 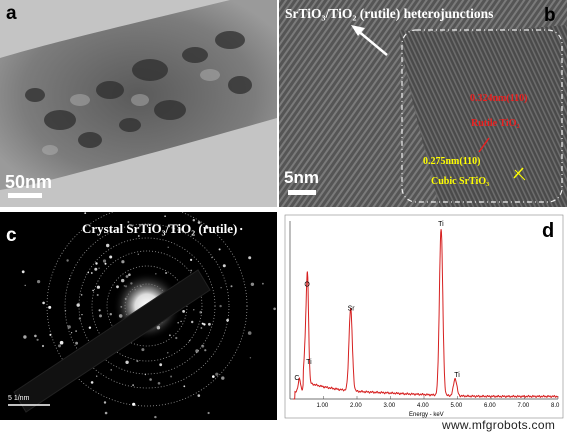 What do you see at coordinates (555, 406) in the screenshot?
I see `x-tick-label: 8.0` at bounding box center [555, 406].